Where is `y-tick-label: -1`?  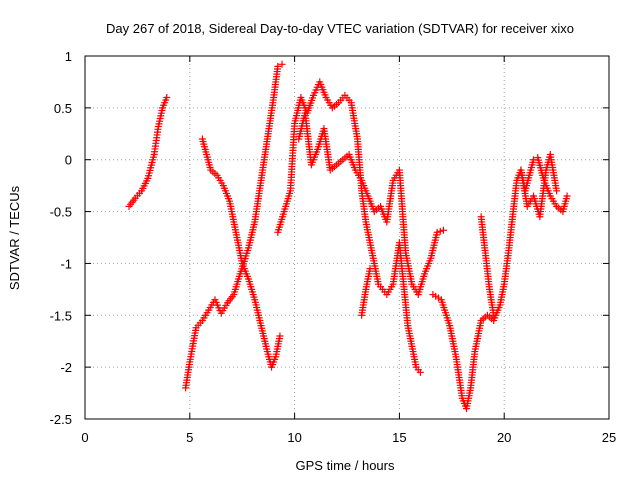 y-tick-label: -1 is located at coordinates (66, 263).